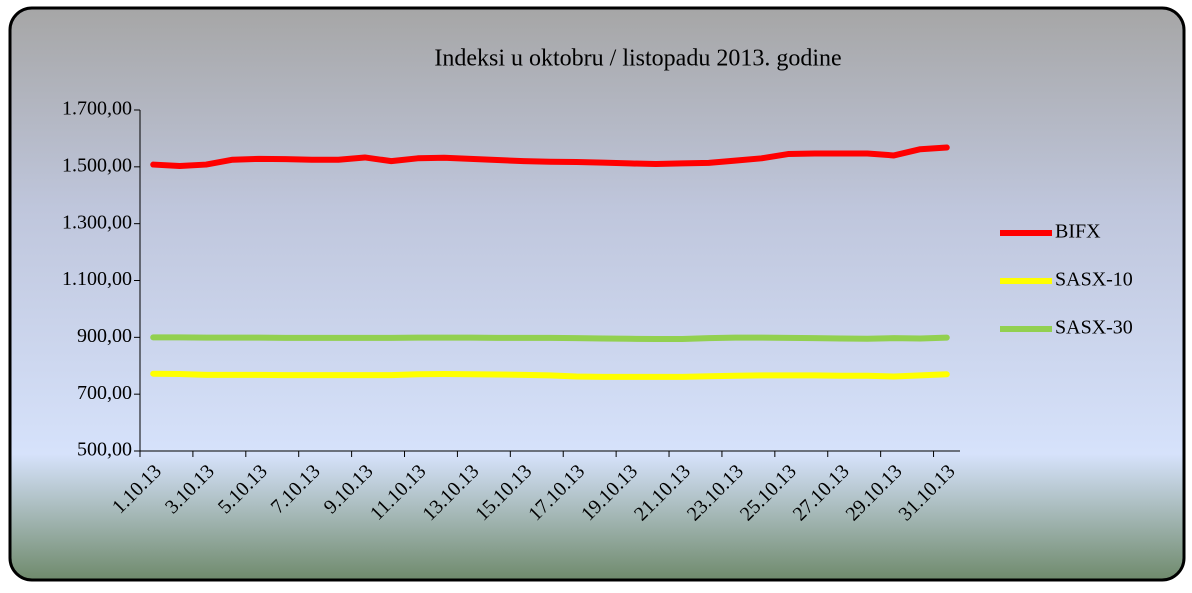  What do you see at coordinates (97, 279) in the screenshot?
I see `y-tick-label: 1.100,00` at bounding box center [97, 279].